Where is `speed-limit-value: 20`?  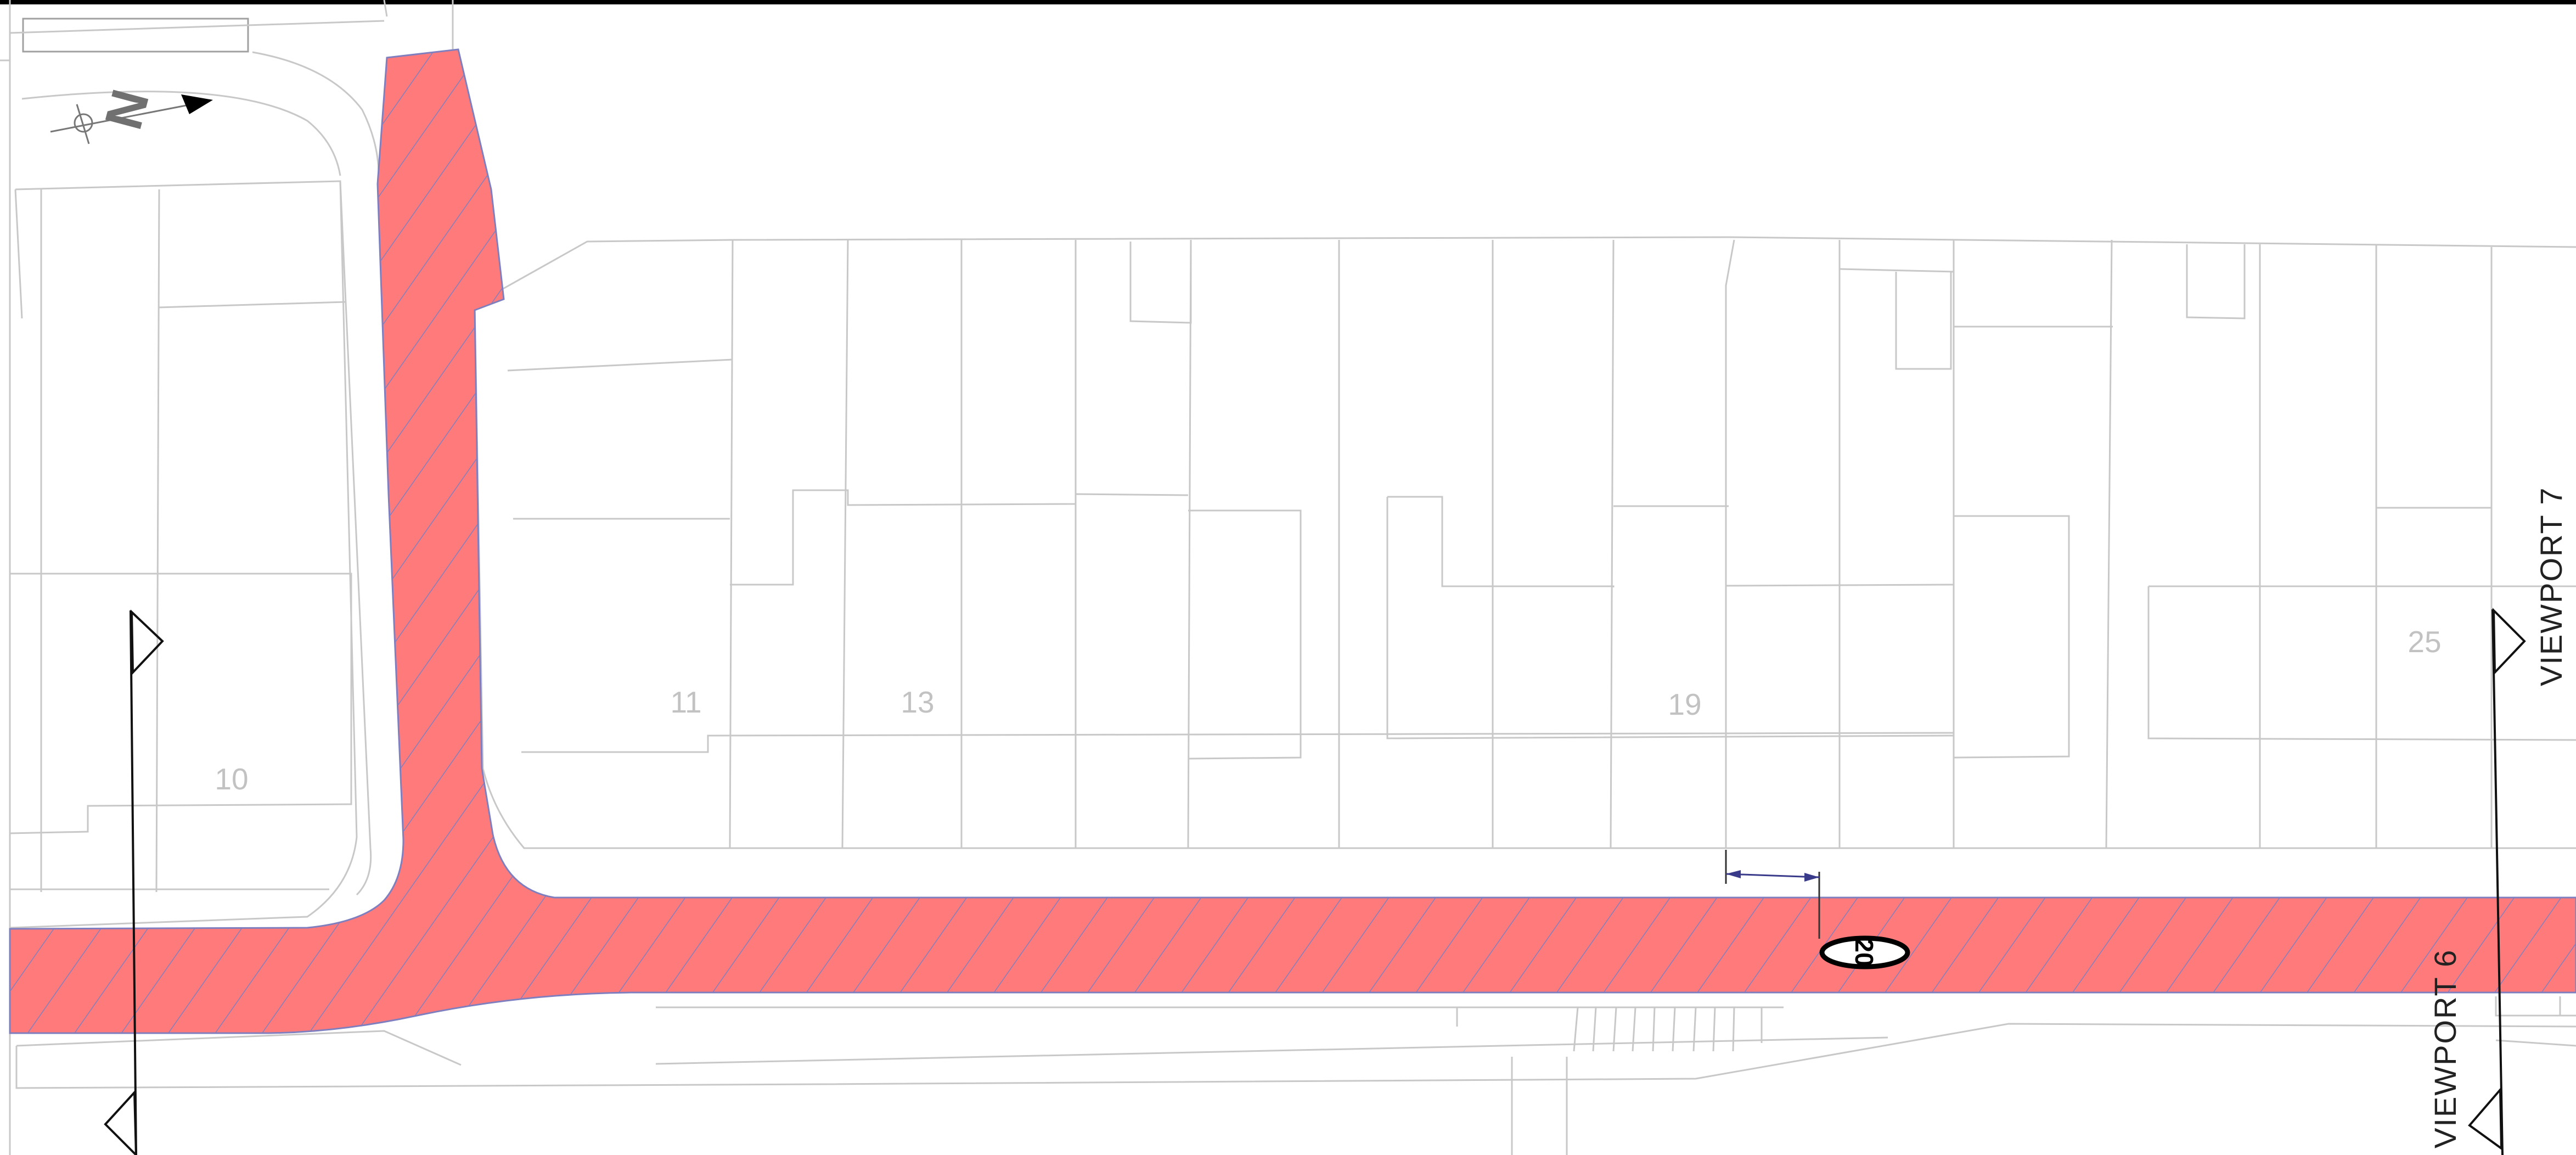
speed-limit-value: 20 is located at coordinates (1864, 952).